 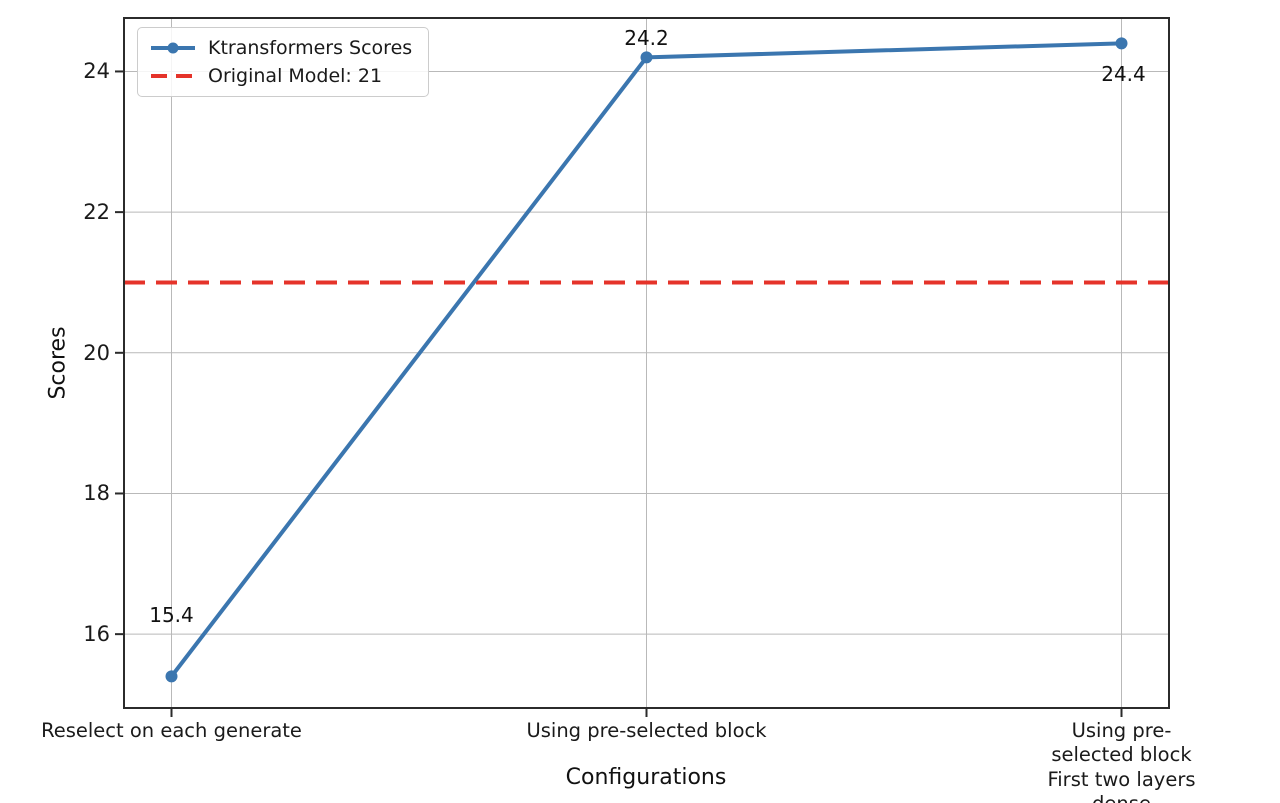 I want to click on y-tick-label: 20, so click(x=96, y=352).